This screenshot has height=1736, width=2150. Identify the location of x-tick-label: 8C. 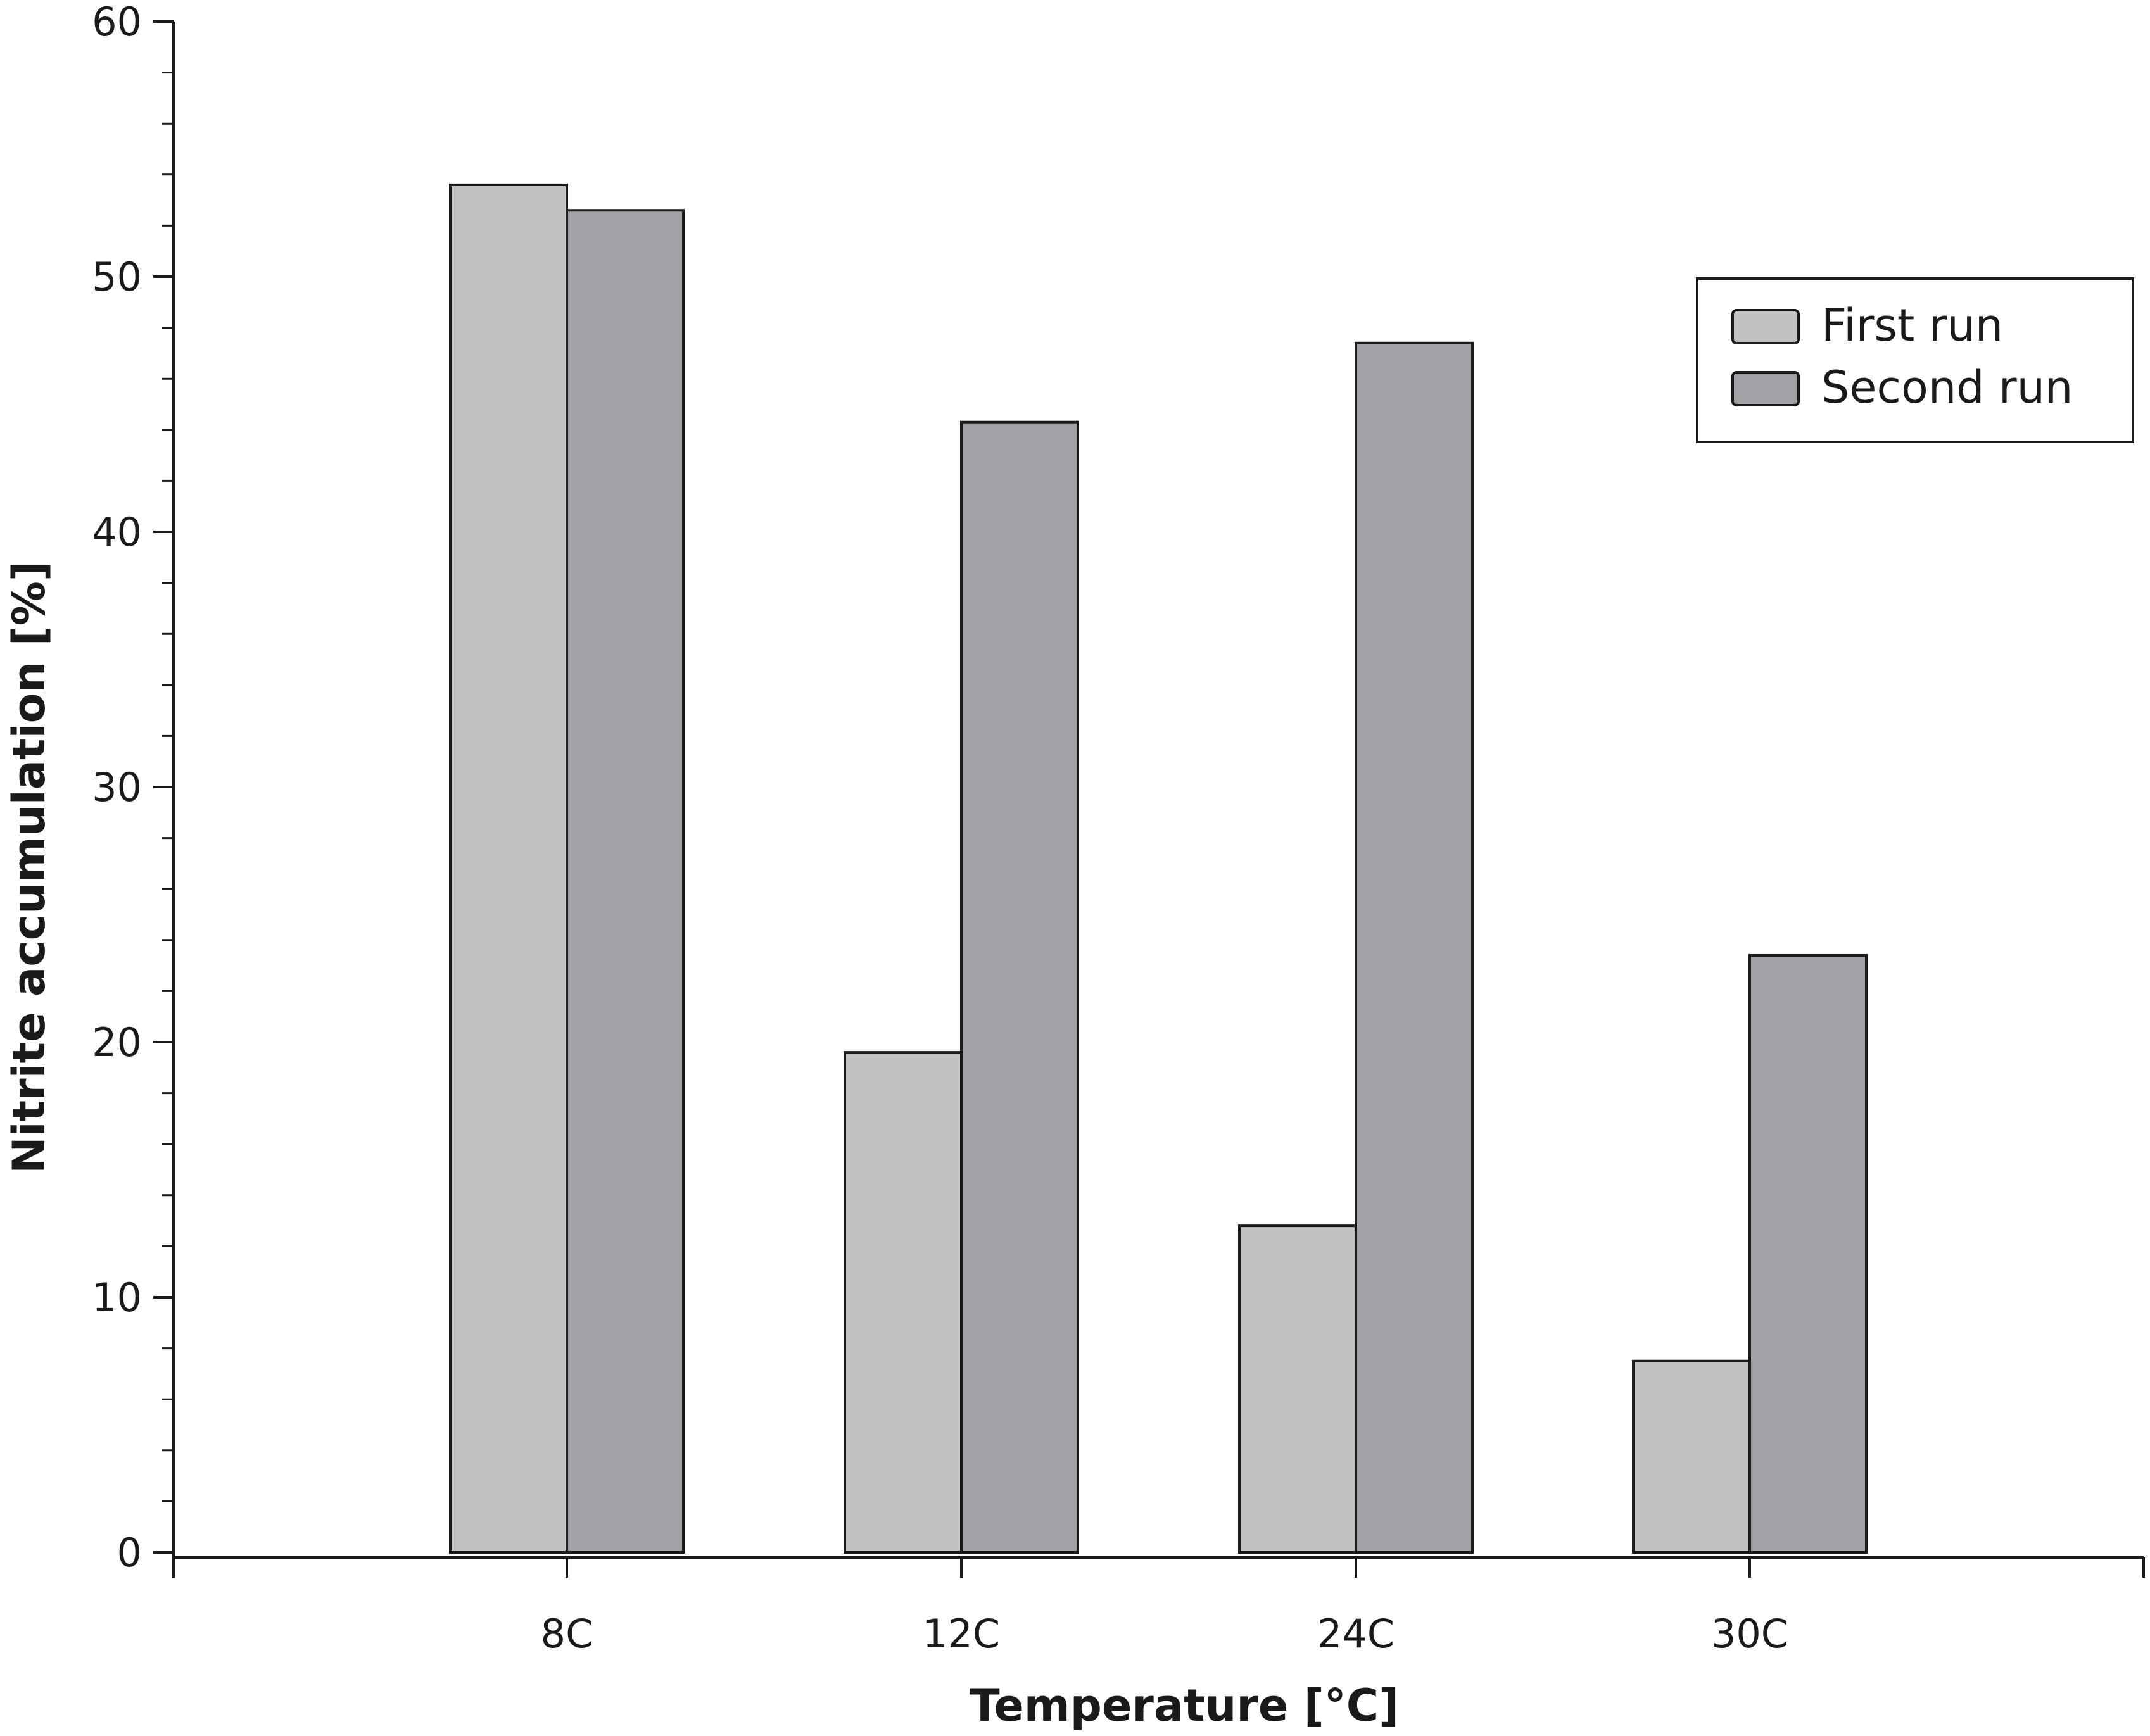
(567, 1634).